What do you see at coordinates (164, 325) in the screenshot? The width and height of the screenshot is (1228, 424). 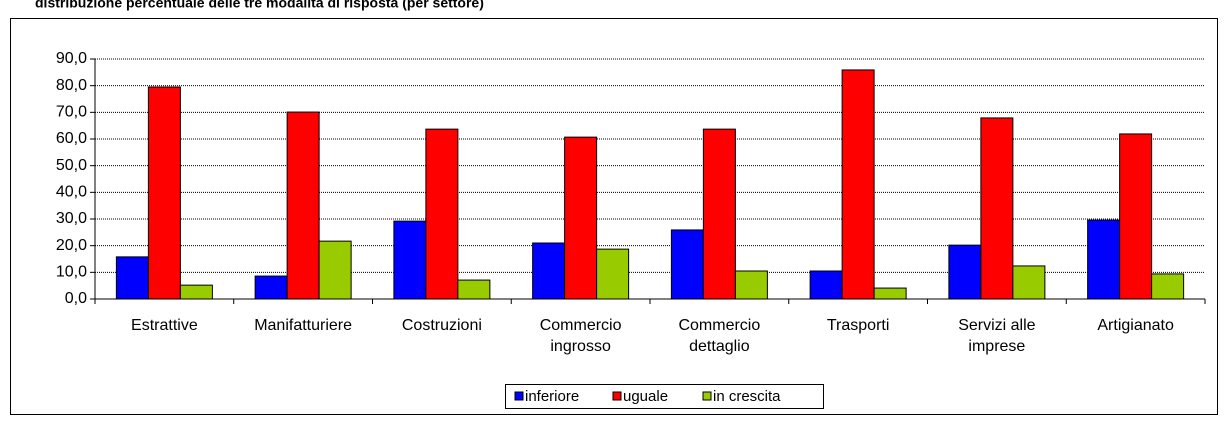 I see `x-tick-label: Estrattive` at bounding box center [164, 325].